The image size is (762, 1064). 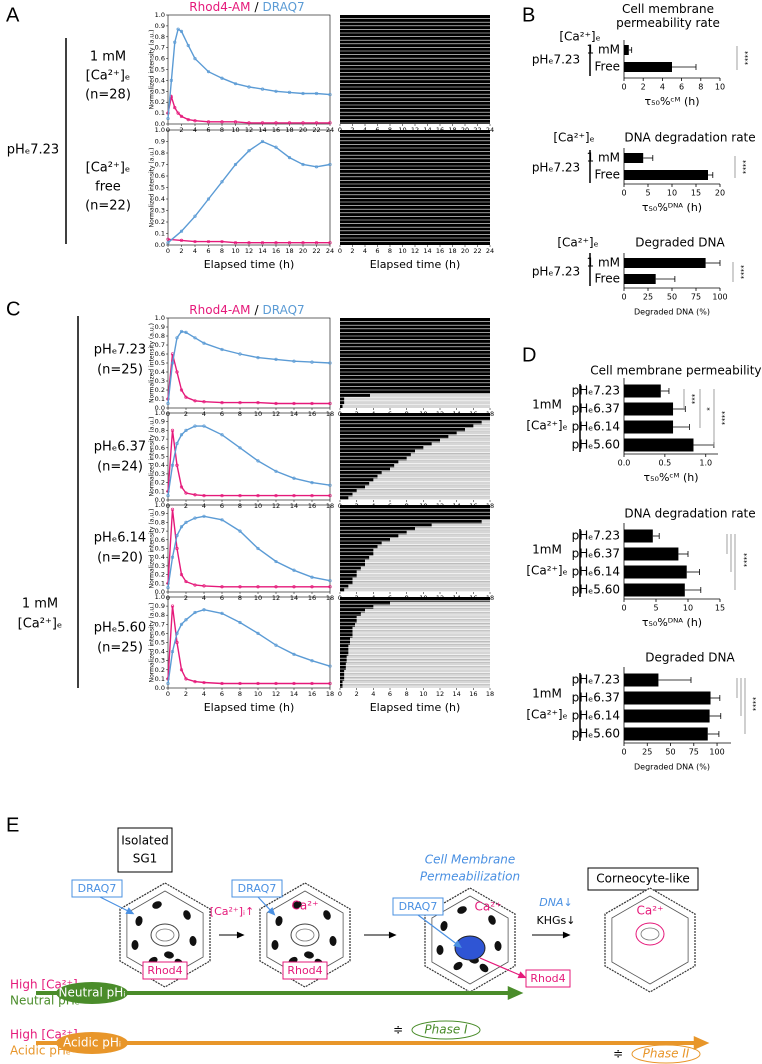 What do you see at coordinates (423, 694) in the screenshot?
I see `x-tick-label: 10` at bounding box center [423, 694].